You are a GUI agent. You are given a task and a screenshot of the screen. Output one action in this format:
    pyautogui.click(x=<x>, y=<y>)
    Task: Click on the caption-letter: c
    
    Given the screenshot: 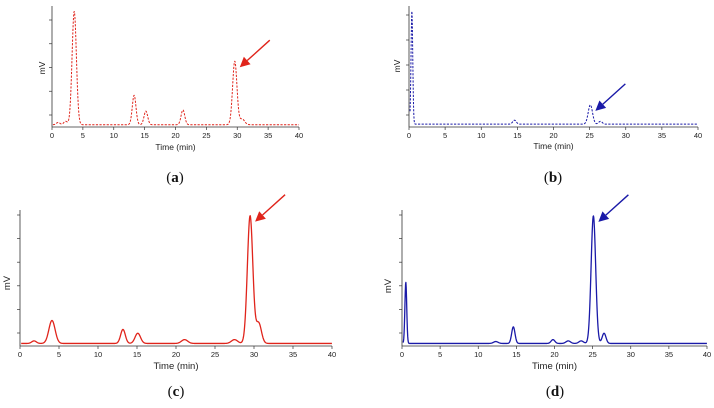 What is the action you would take?
    pyautogui.click(x=176, y=392)
    